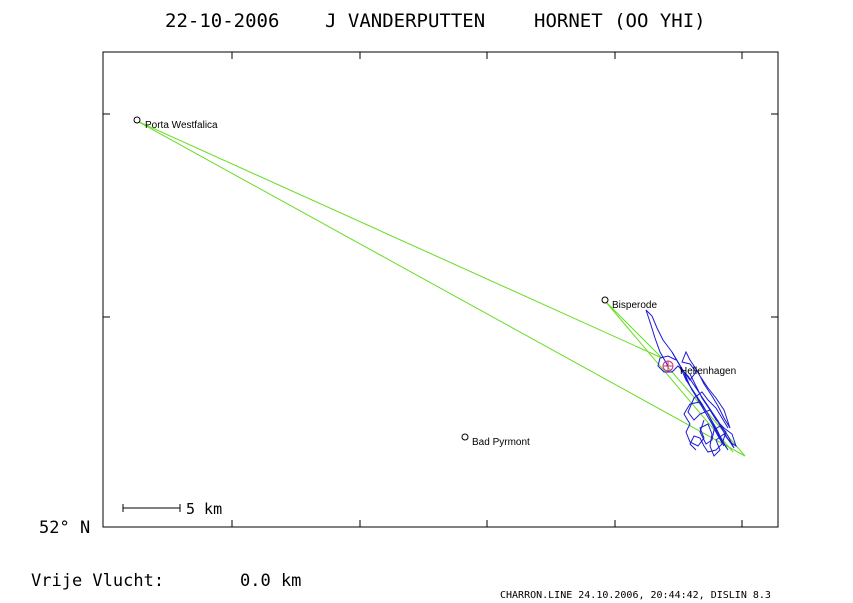  I want to click on waypoint-bad-pyrmont: Bad Pyrmont, so click(495, 440).